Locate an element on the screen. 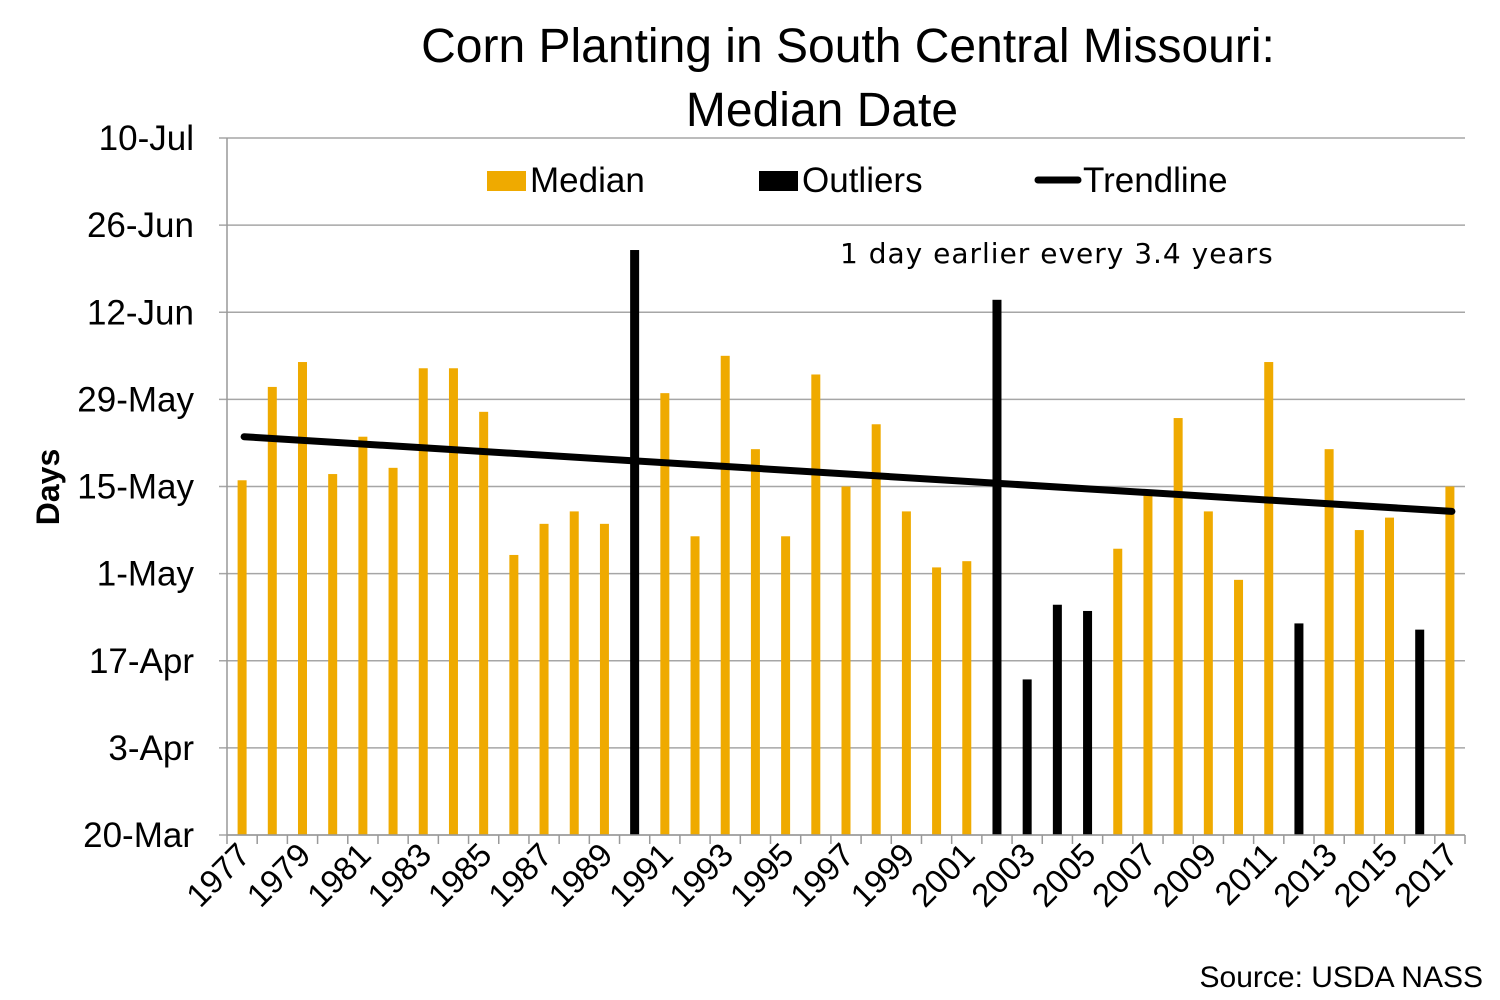 The width and height of the screenshot is (1500, 1000). bar-median-2010 is located at coordinates (1239, 707).